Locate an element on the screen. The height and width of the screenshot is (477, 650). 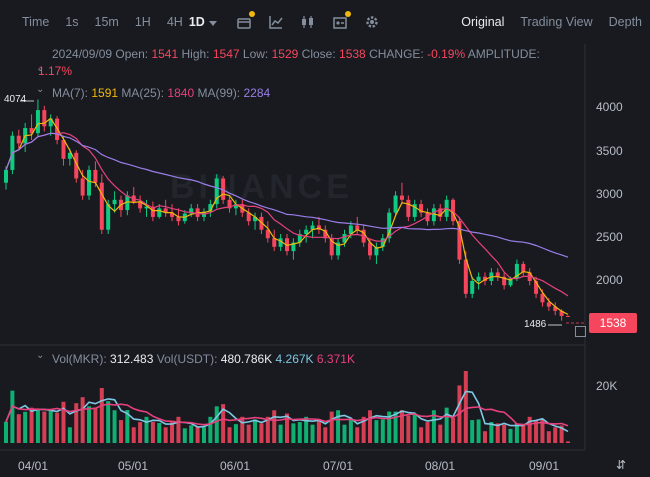
vol-ma1-value: 4.267K is located at coordinates (294, 359).